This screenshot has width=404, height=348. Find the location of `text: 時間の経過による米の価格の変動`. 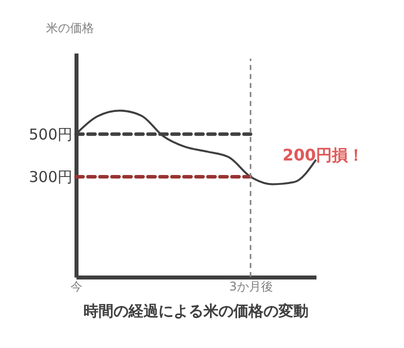

text: 時間の経過による米の価格の変動 is located at coordinates (196, 311).